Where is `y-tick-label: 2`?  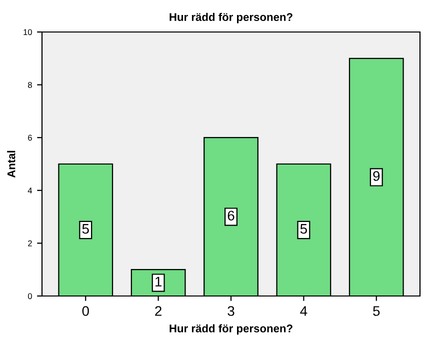
y-tick-label: 2 is located at coordinates (30, 243).